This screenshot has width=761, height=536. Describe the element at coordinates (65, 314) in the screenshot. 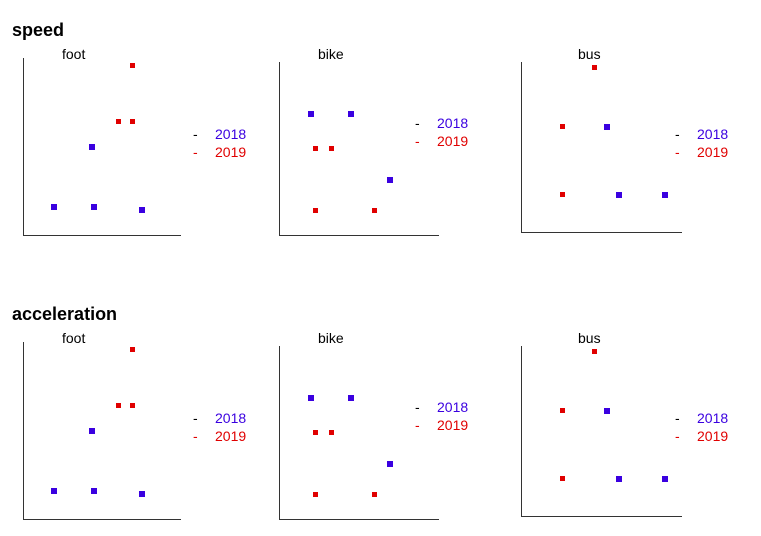

I see `section-title-acceleration: acceleration` at that location.